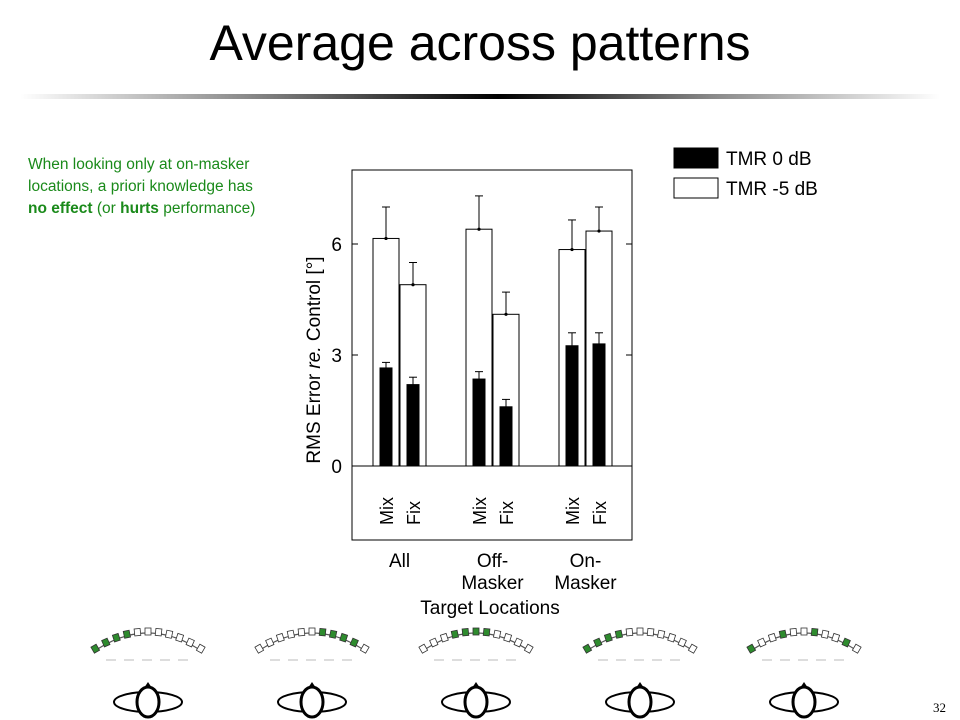 Image resolution: width=960 pixels, height=720 pixels. What do you see at coordinates (586, 561) in the screenshot?
I see `group-label: On-` at bounding box center [586, 561].